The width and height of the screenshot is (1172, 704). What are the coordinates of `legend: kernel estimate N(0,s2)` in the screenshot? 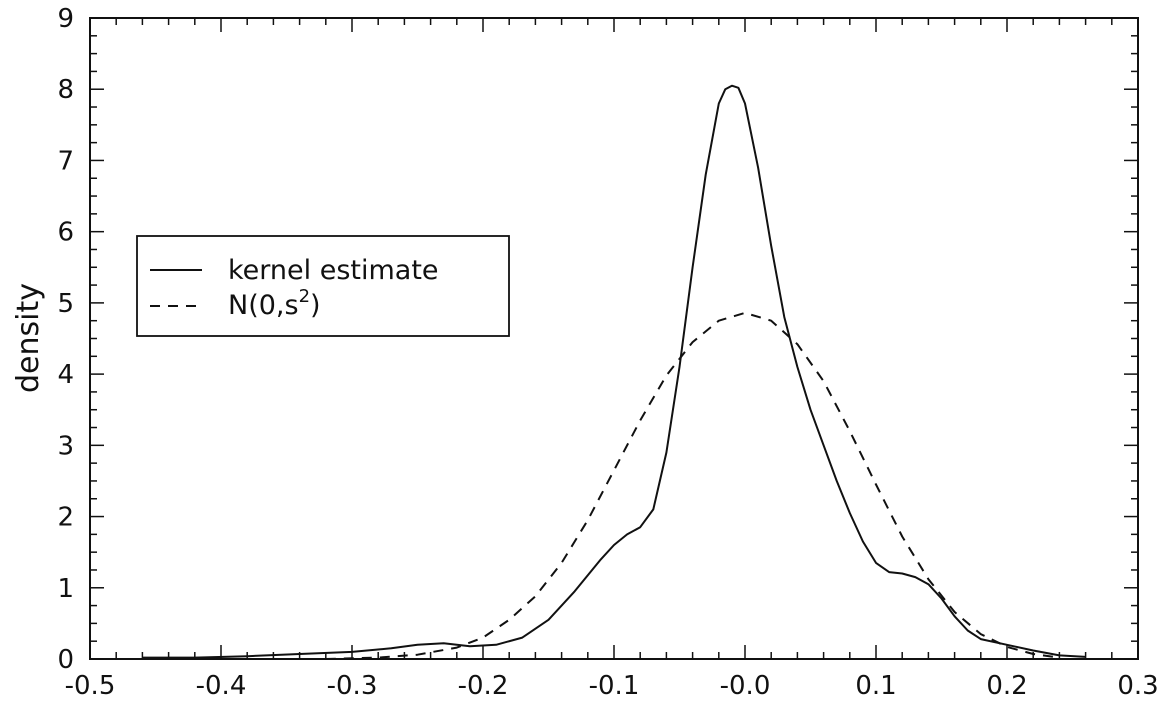 It's located at (323, 286).